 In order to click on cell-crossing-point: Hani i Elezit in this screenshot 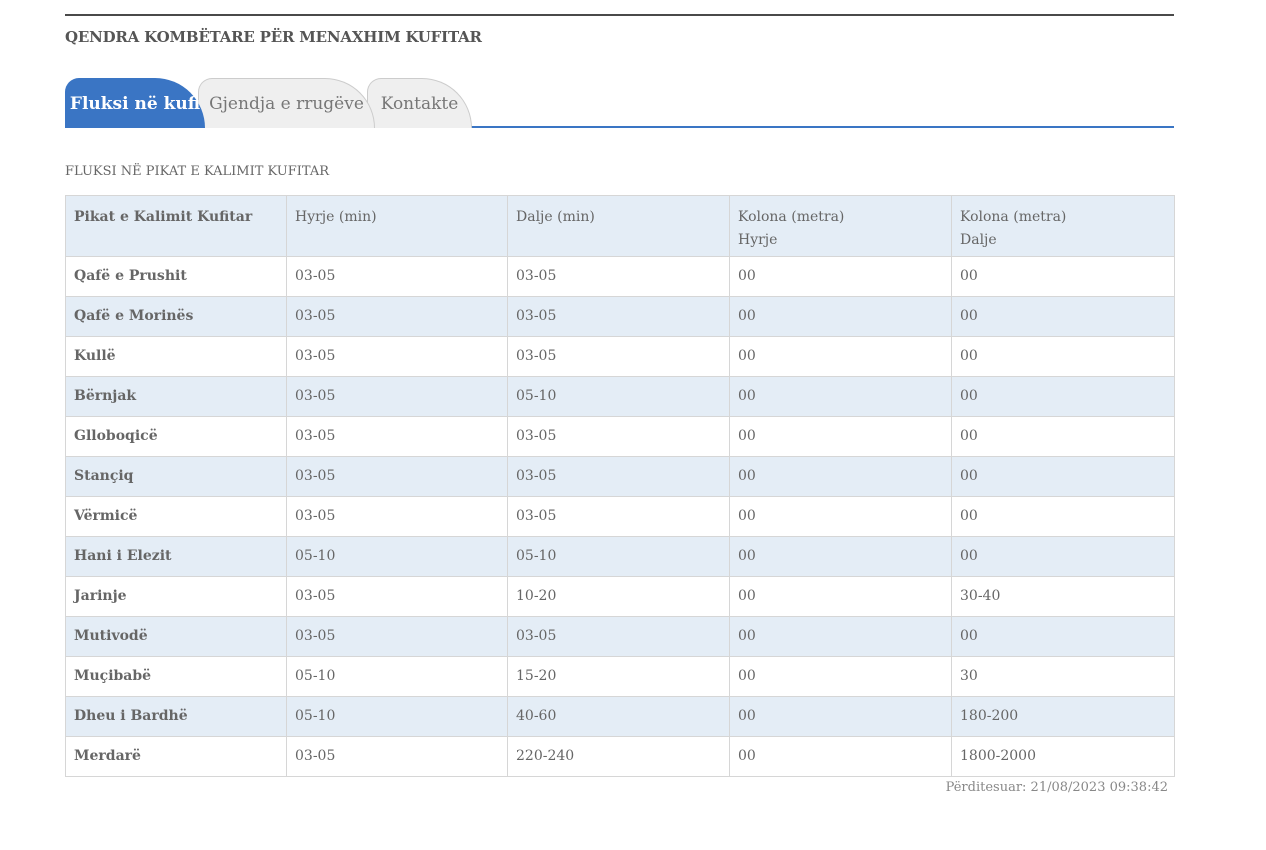, I will do `click(176, 556)`.